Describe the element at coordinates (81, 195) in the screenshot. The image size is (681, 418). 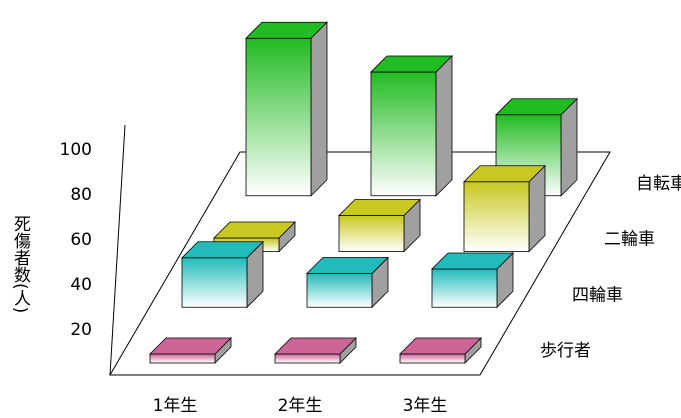
I see `y-tick-label: 80` at that location.